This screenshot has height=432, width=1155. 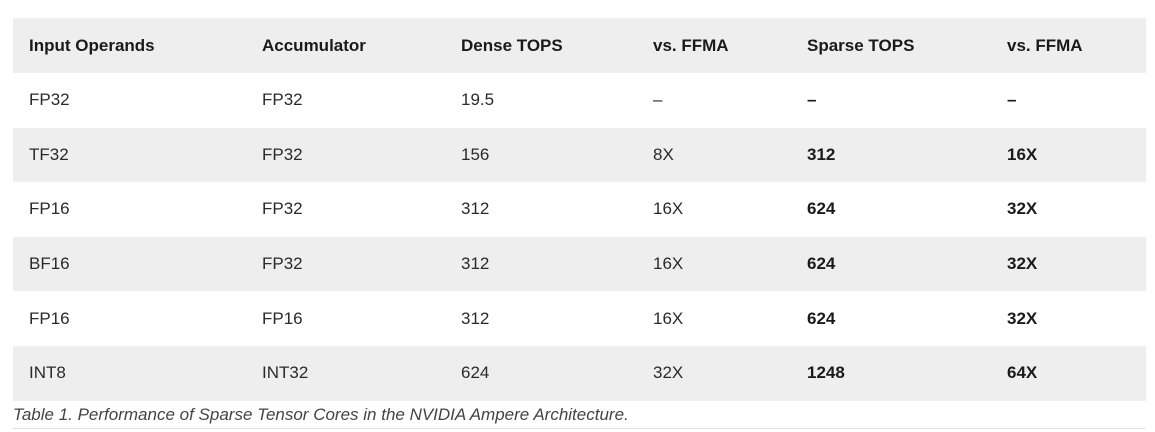 I want to click on table-row: FP16 FP32 312 16X 624 32X, so click(x=579, y=209).